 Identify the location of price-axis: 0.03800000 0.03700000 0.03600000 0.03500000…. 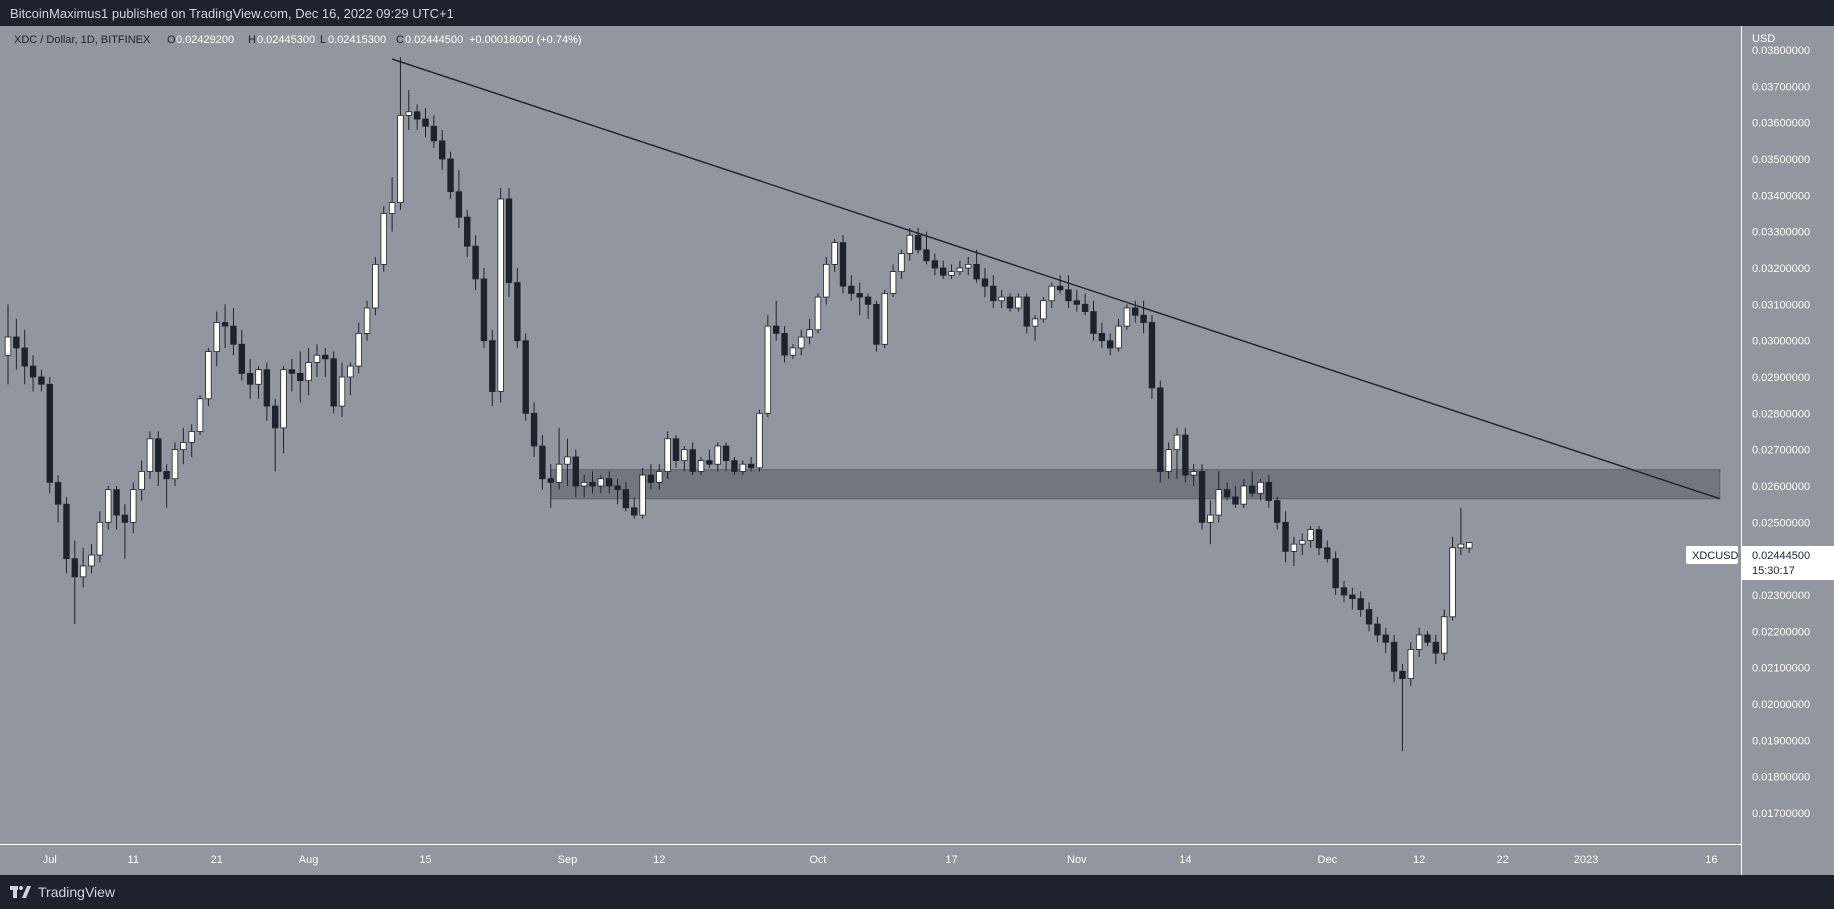
(1781, 432).